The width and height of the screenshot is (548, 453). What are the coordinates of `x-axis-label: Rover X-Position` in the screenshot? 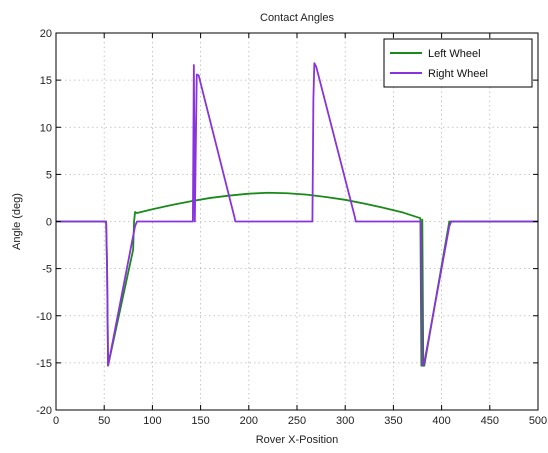 It's located at (297, 440).